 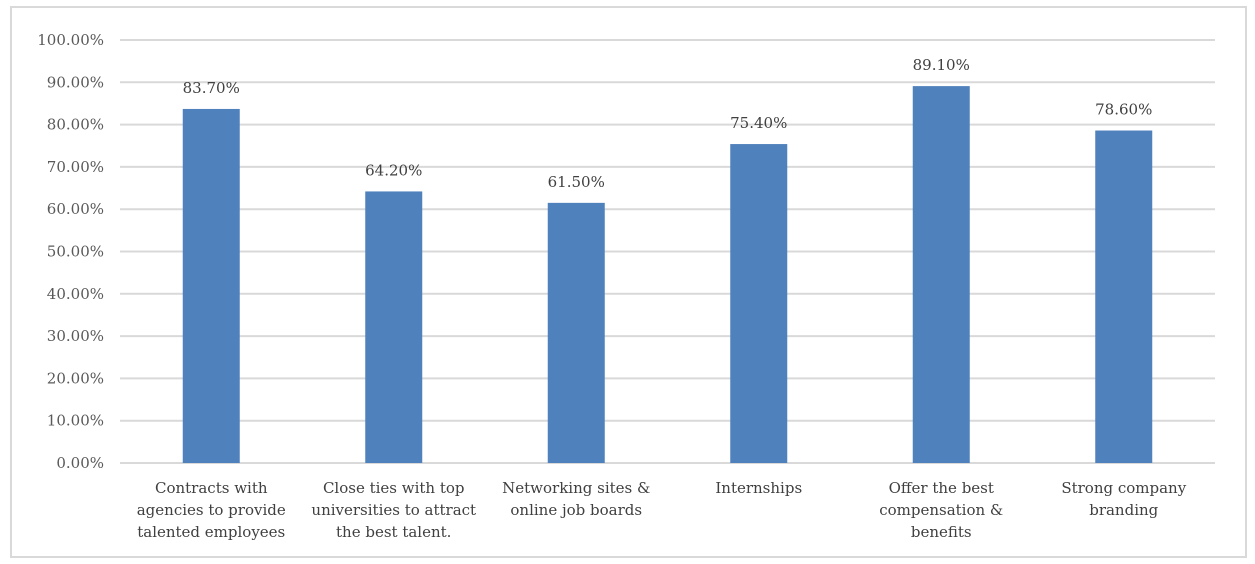 I want to click on x-category-label-line: online job boards, so click(x=576, y=510).